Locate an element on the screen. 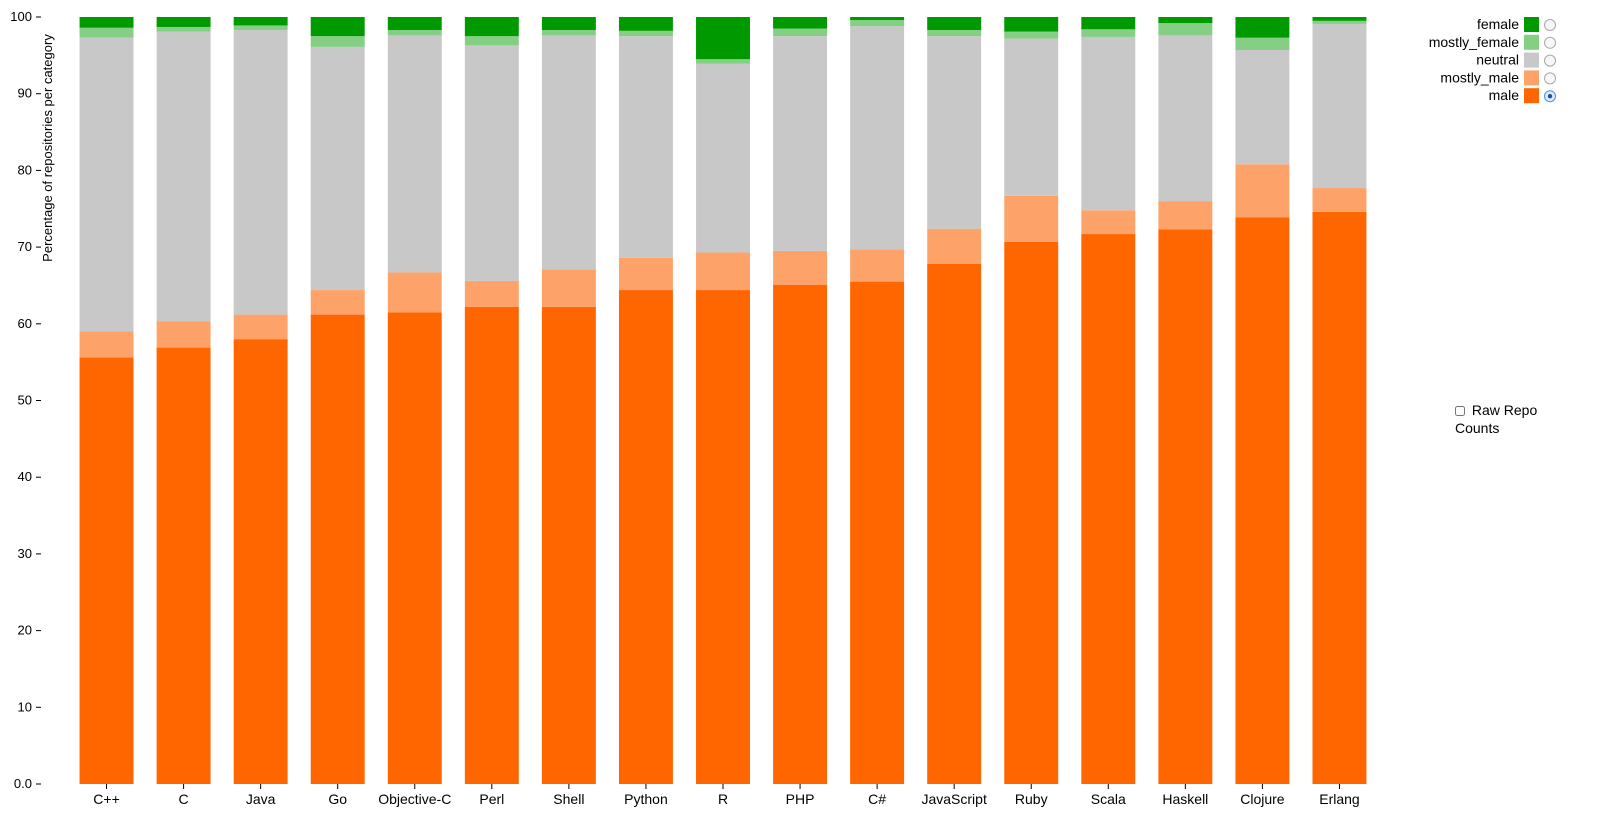 Image resolution: width=1600 pixels, height=838 pixels. legend-label: mostly_female is located at coordinates (1474, 42).